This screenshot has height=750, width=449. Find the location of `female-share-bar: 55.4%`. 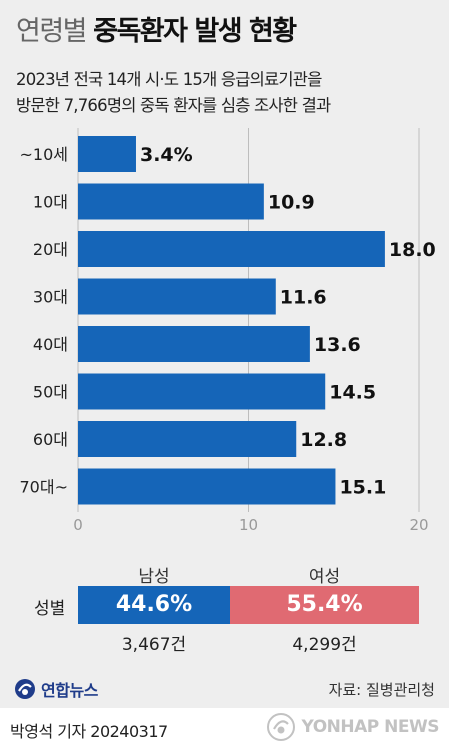

female-share-bar: 55.4% is located at coordinates (324, 605).